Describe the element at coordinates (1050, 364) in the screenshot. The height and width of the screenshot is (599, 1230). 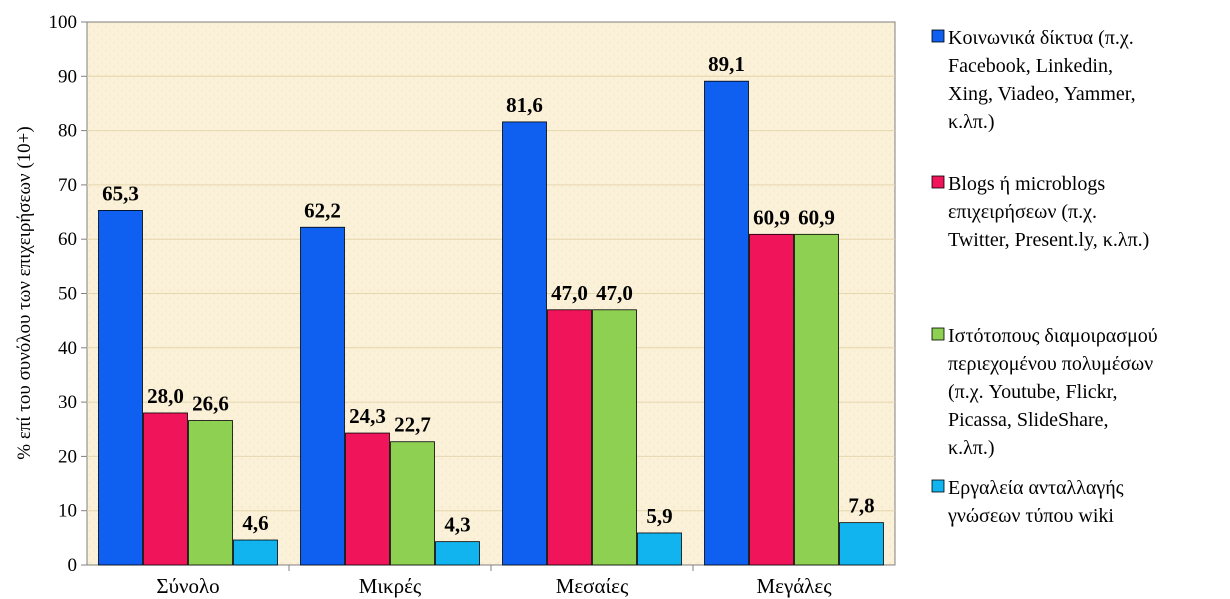
I see `legend-entry-line: περιεχομένου πολυμέσων` at that location.